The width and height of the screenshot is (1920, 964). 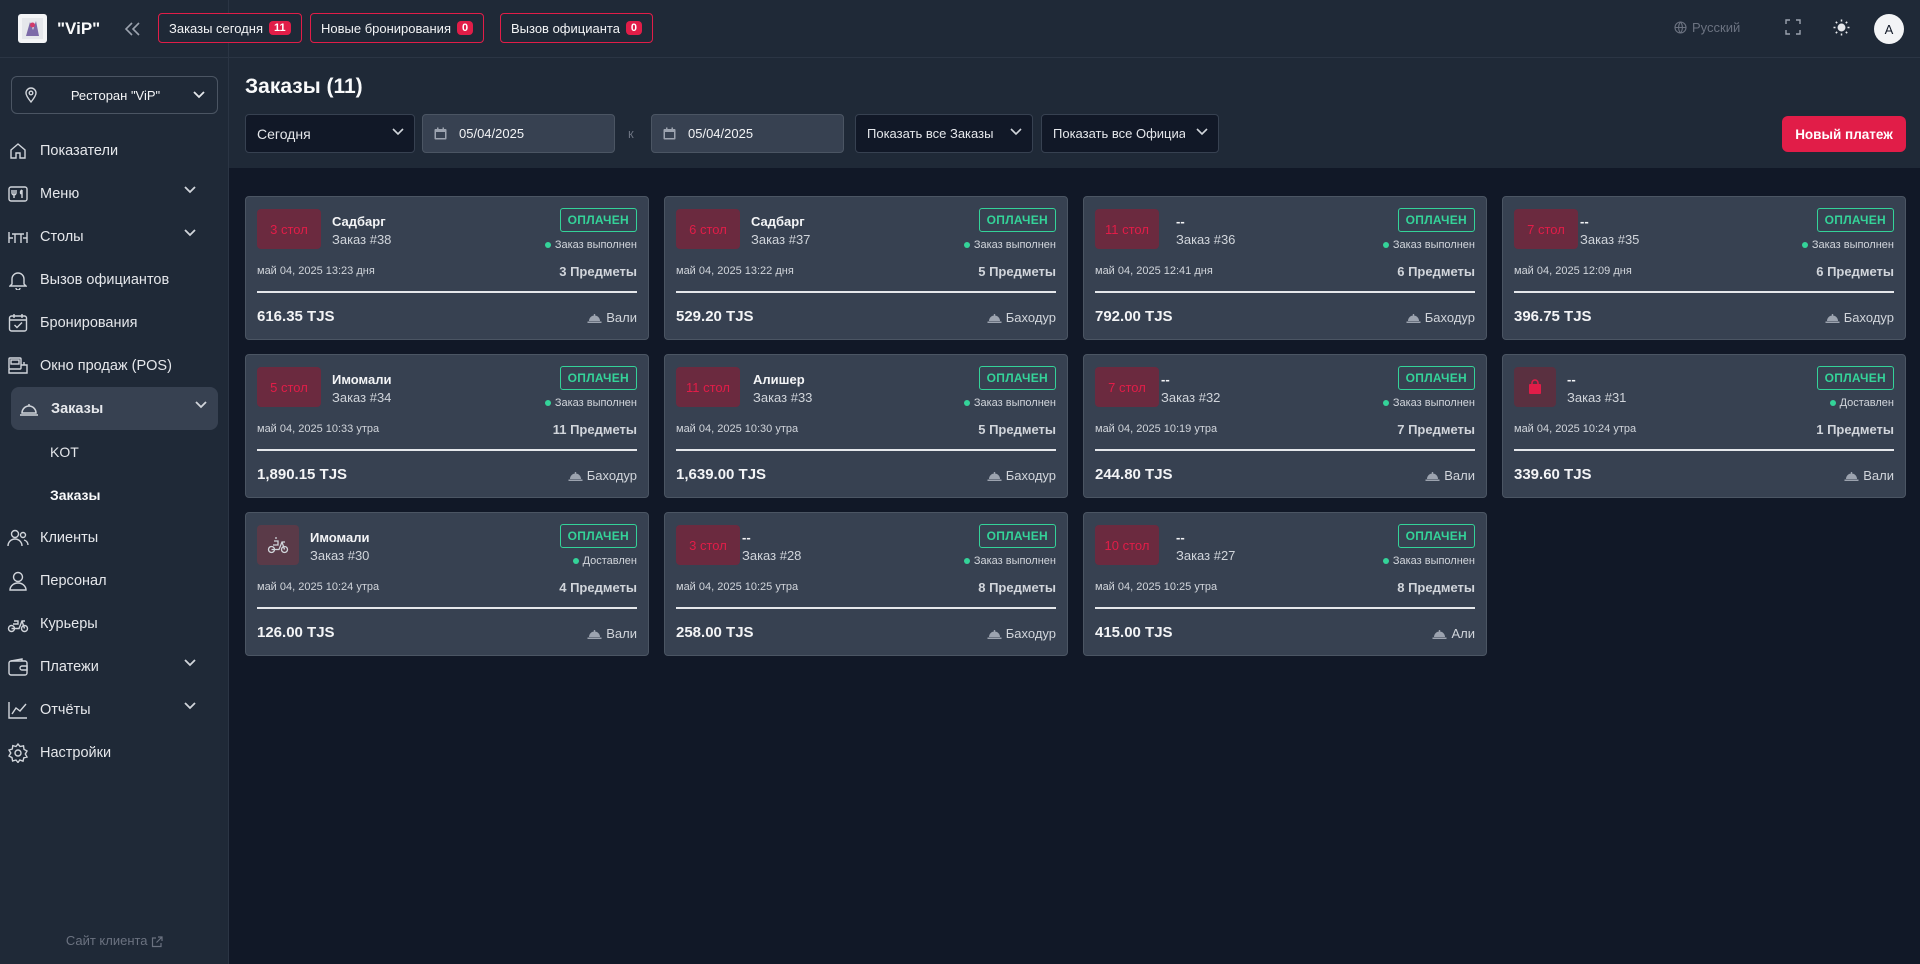 I want to click on orders-today-count: 11, so click(x=280, y=28).